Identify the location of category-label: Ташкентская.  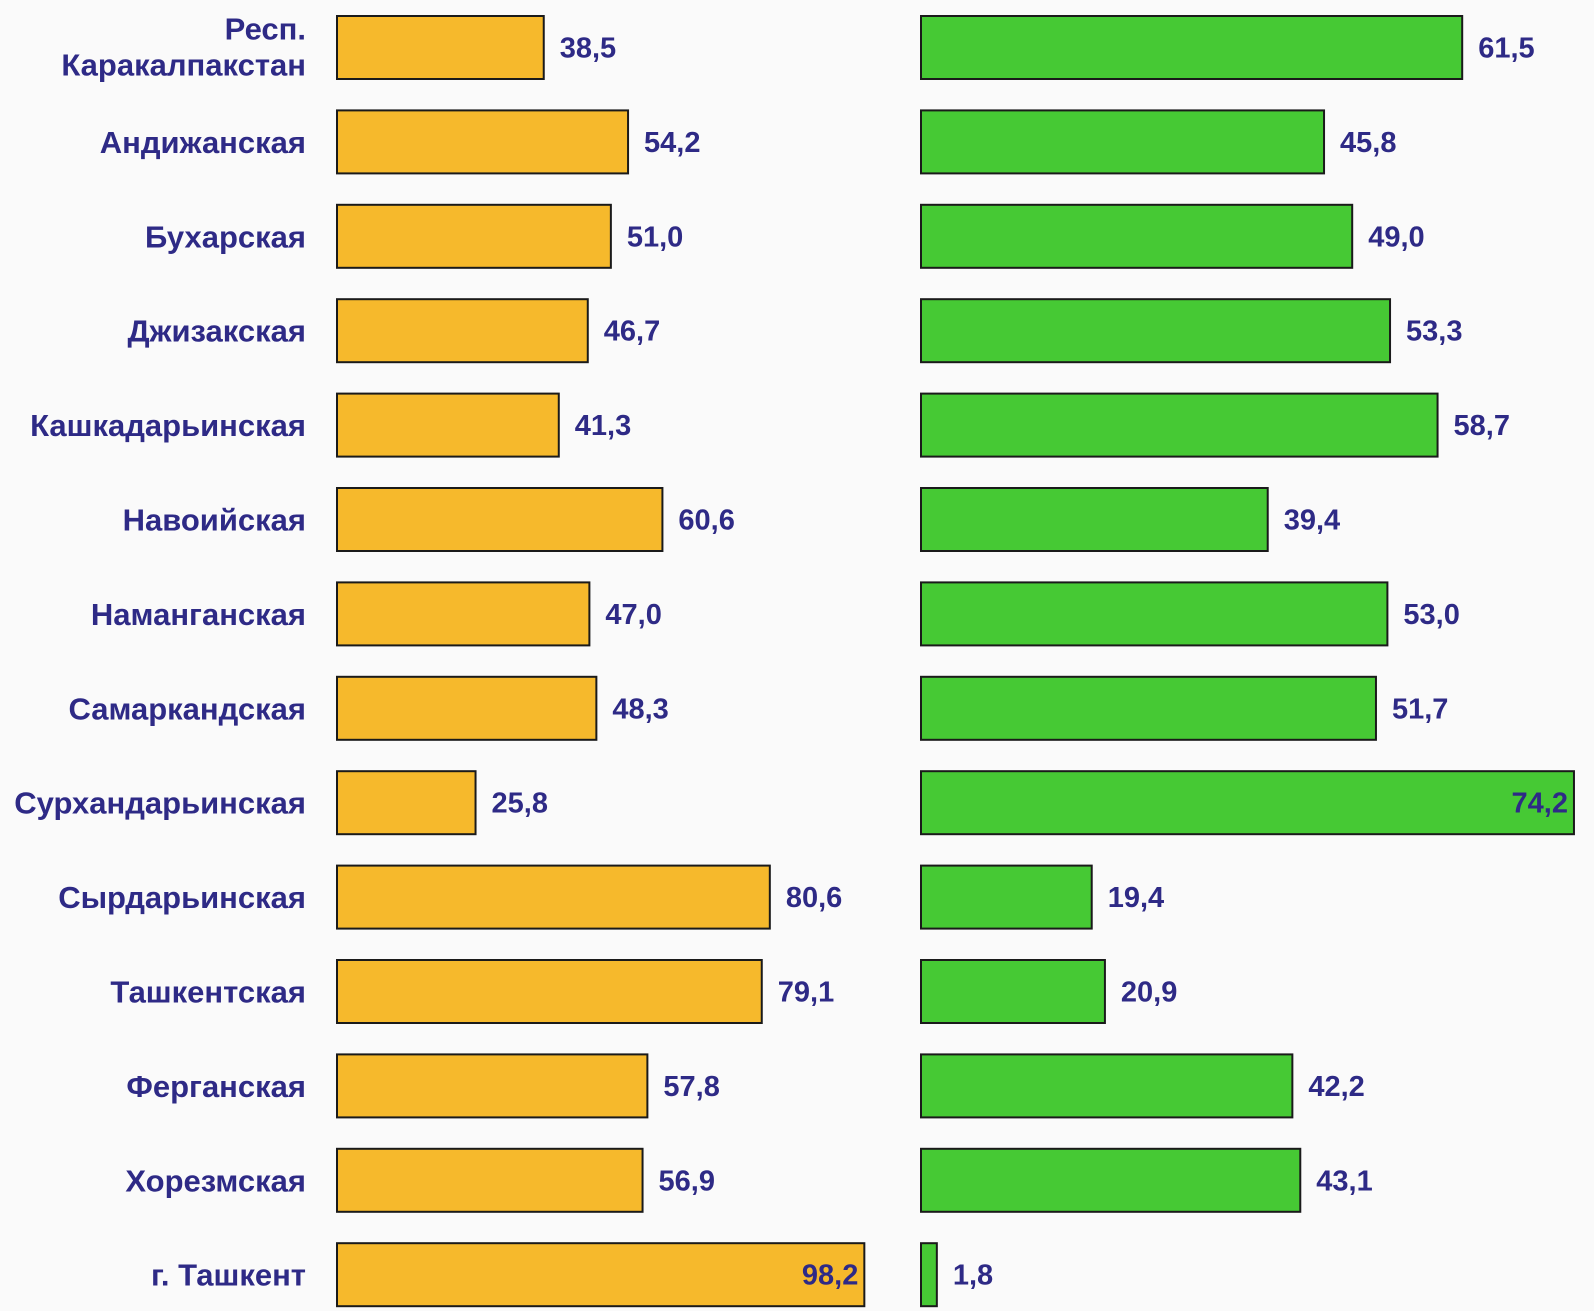
(208, 992).